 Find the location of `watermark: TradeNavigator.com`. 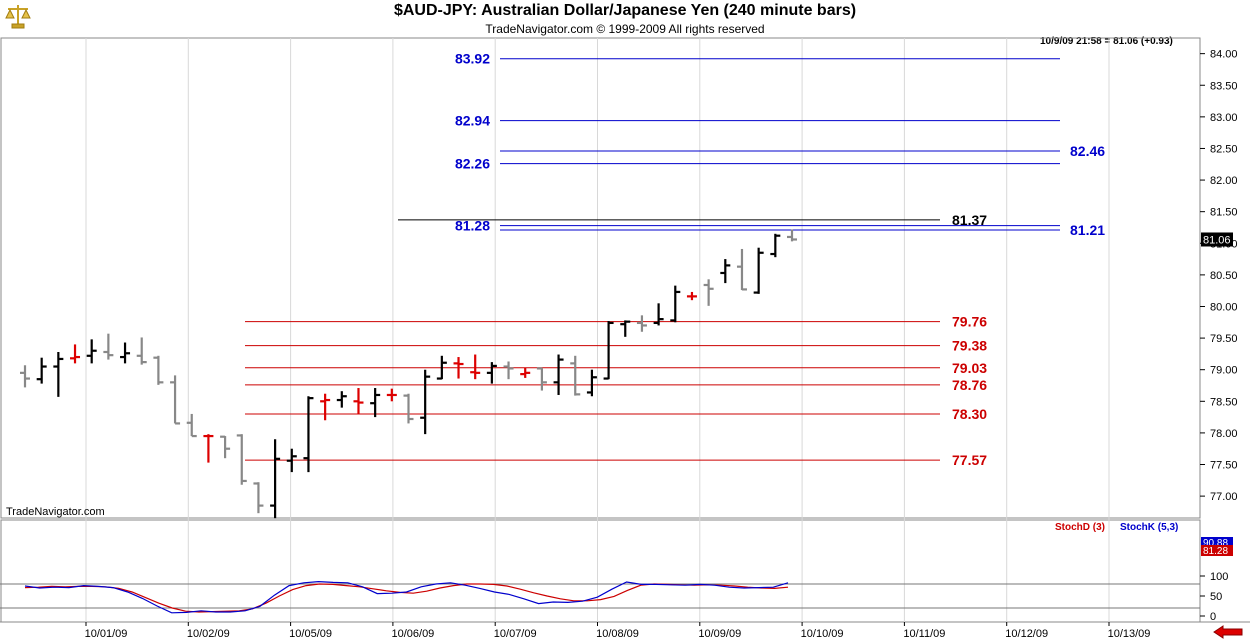

watermark: TradeNavigator.com is located at coordinates (55, 512).